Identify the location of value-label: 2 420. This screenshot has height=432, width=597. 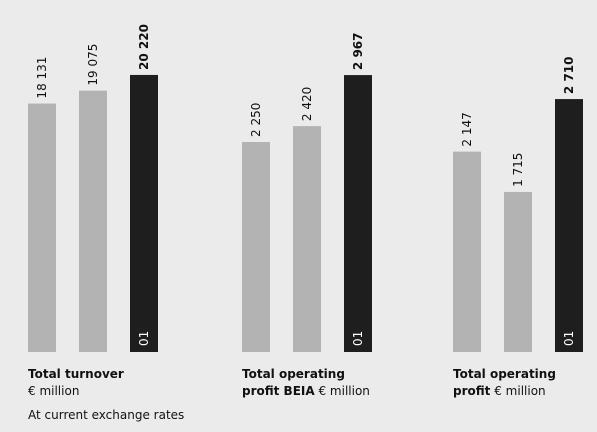
(307, 104).